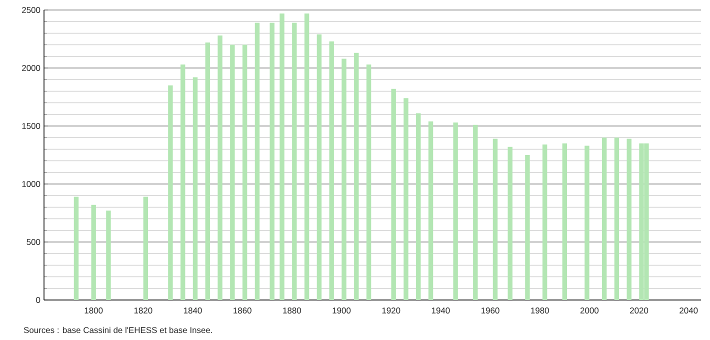 This screenshot has height=340, width=710. I want to click on x-tick-label: 1800, so click(93, 311).